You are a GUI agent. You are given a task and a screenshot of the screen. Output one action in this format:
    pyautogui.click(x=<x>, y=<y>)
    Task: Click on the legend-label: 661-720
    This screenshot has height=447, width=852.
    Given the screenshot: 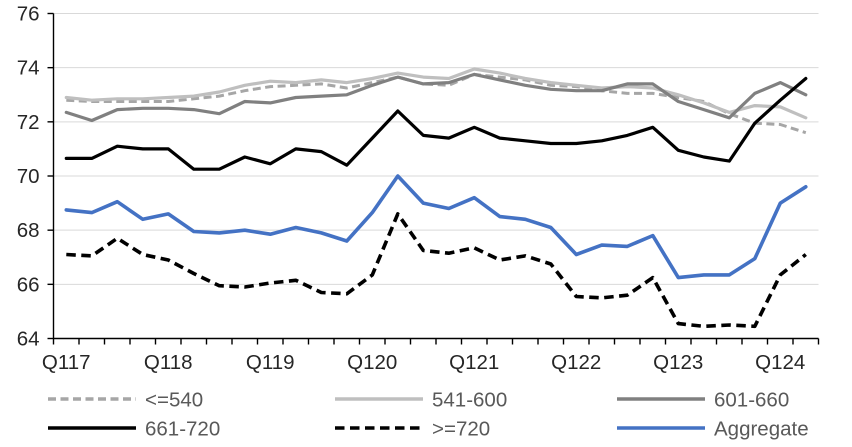 What is the action you would take?
    pyautogui.click(x=182, y=429)
    